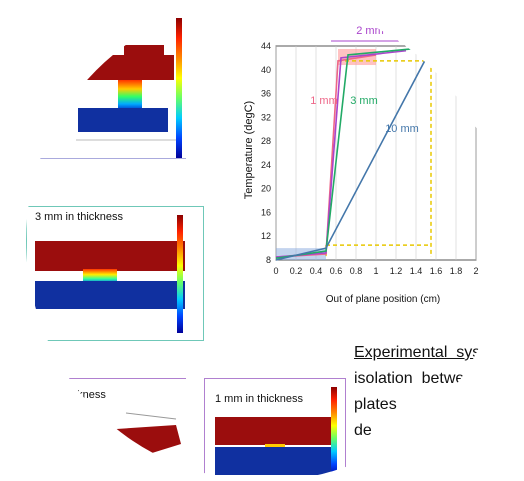  I want to click on series-annotation: 10 mm, so click(402, 129).